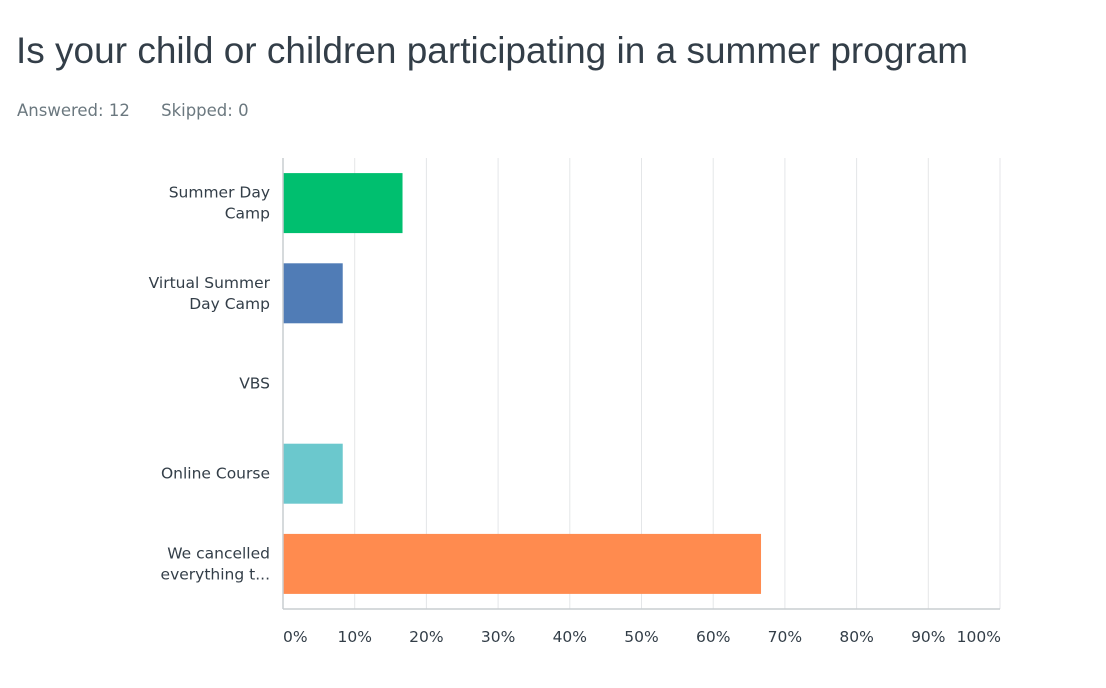 The height and width of the screenshot is (688, 1106). What do you see at coordinates (354, 637) in the screenshot?
I see `x-tick-label: 10%` at bounding box center [354, 637].